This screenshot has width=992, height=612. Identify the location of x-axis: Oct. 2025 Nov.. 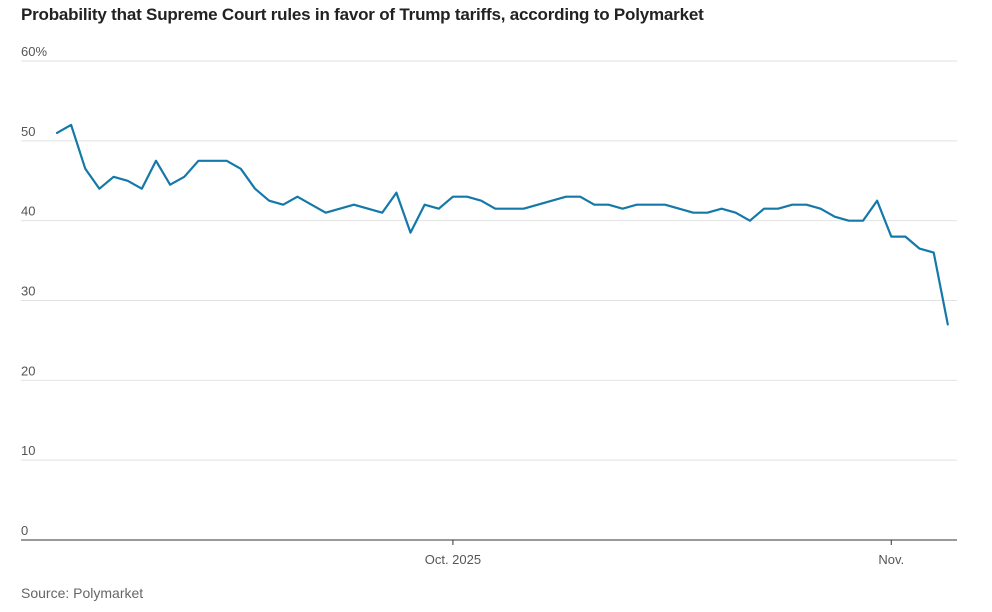
(489, 553).